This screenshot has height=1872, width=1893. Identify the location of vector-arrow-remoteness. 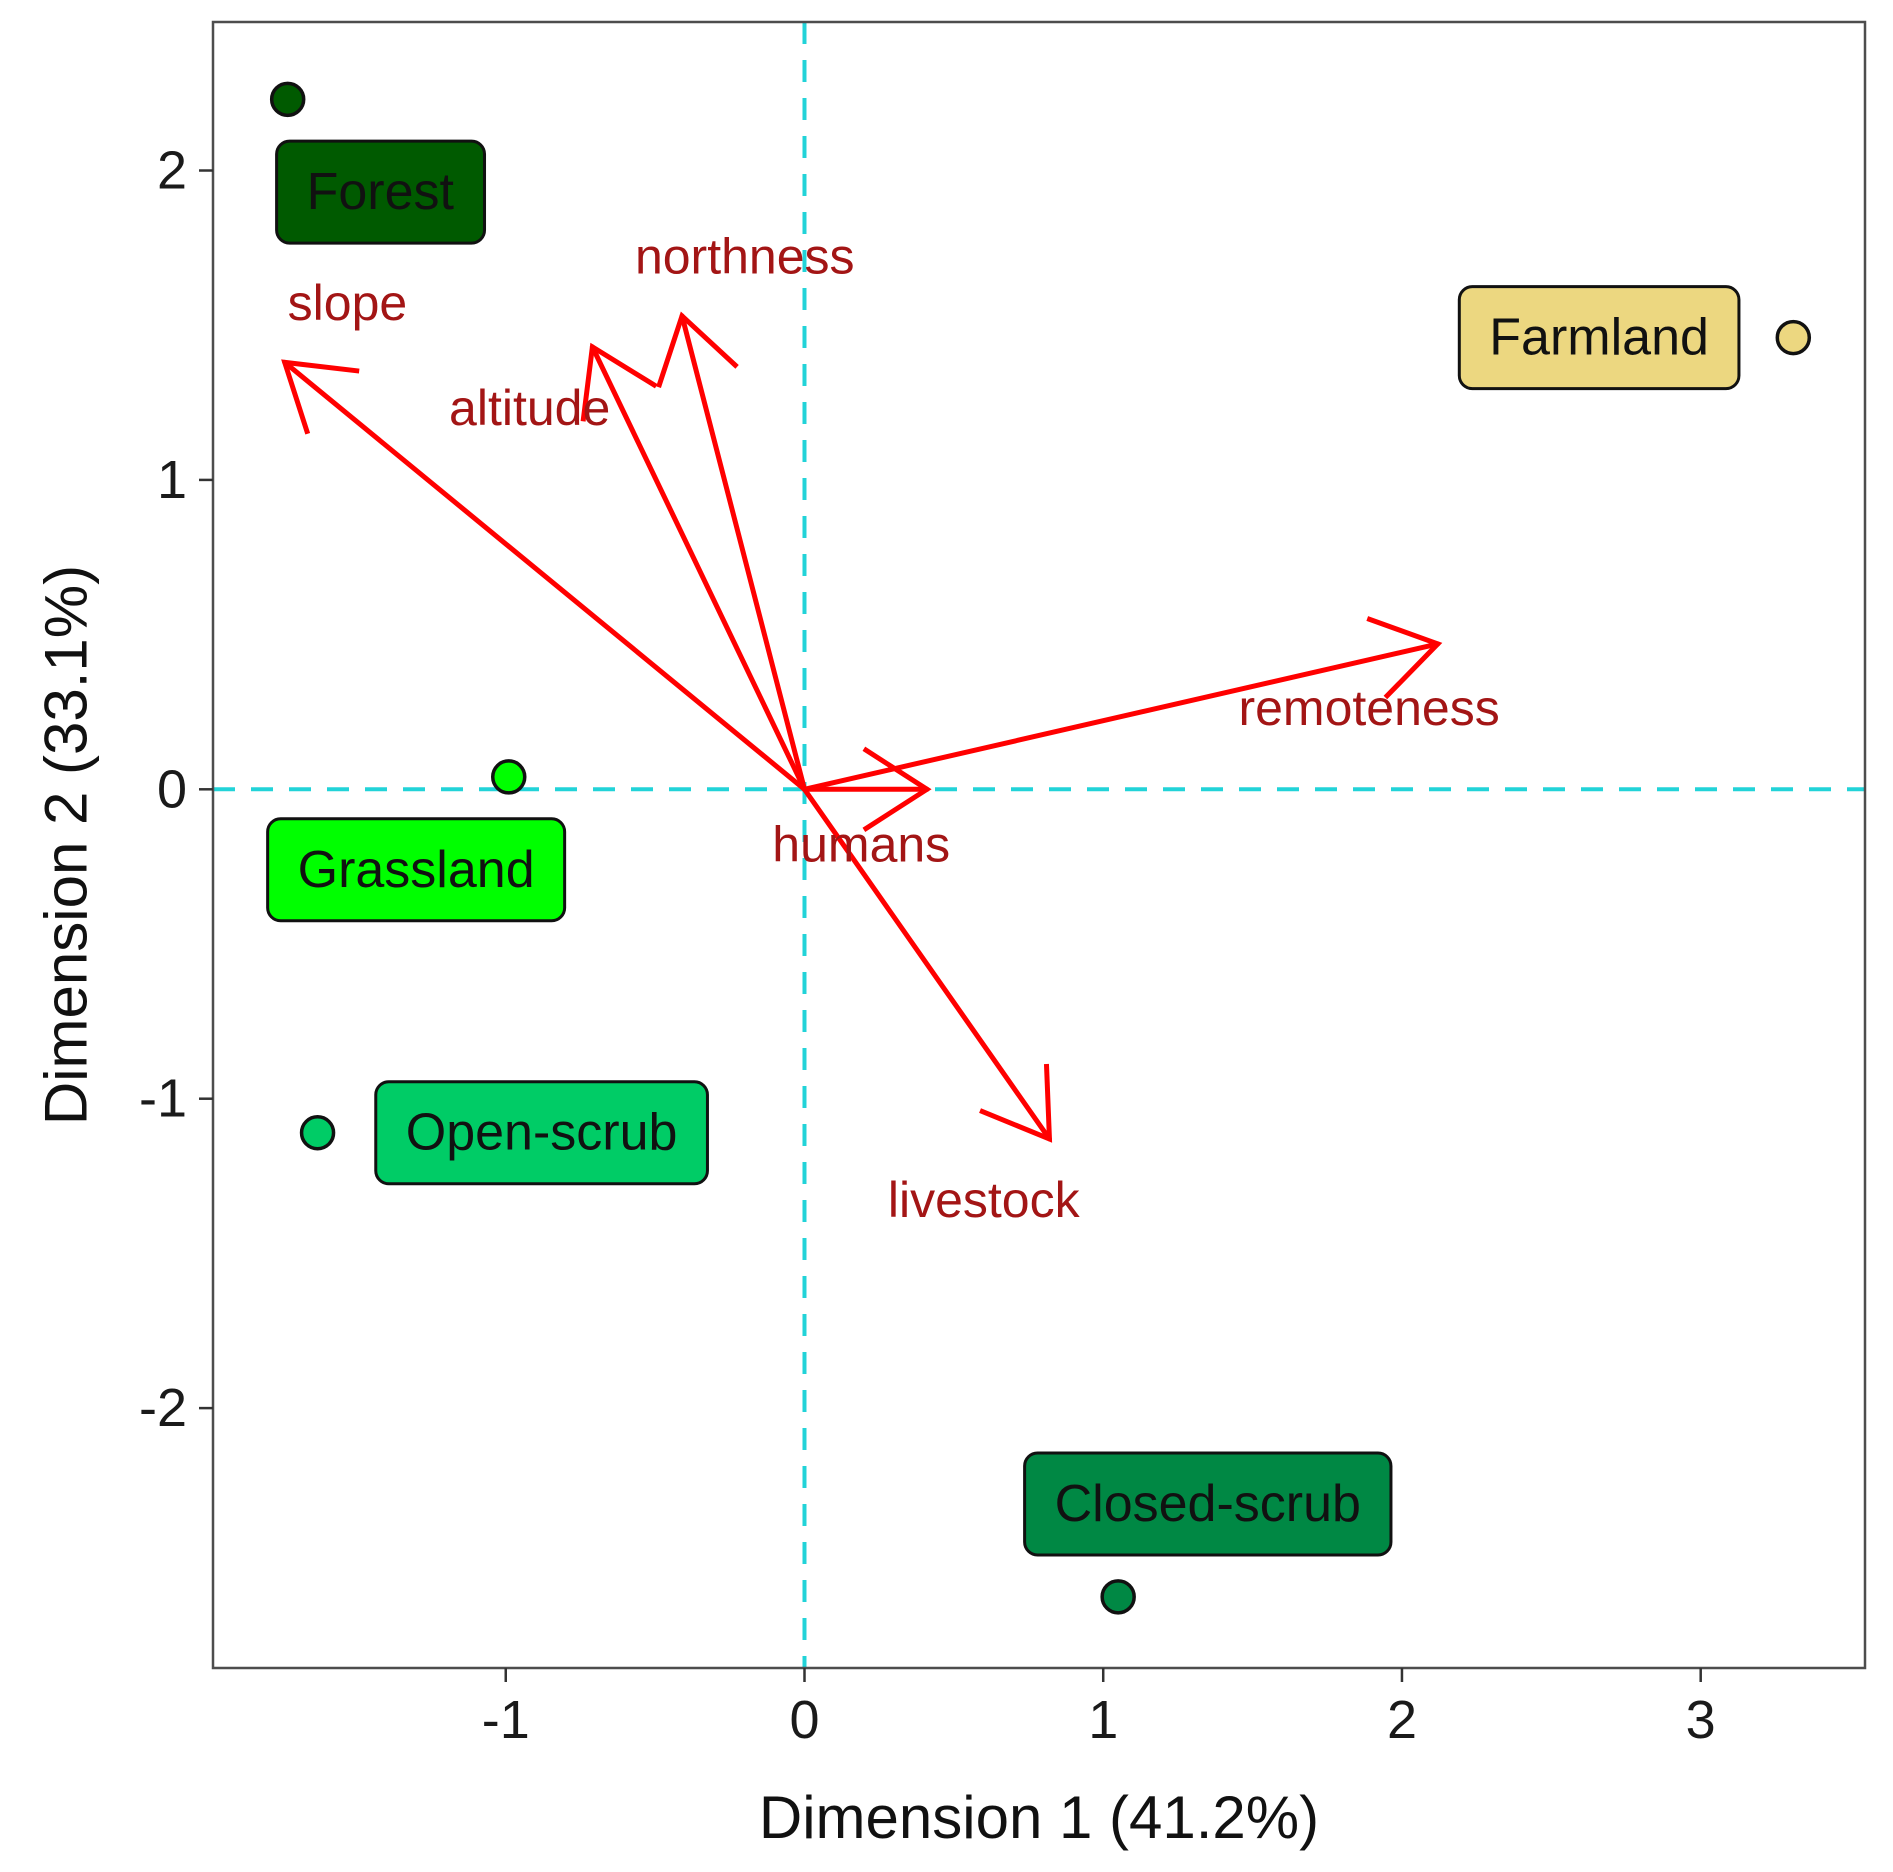
(1122, 704).